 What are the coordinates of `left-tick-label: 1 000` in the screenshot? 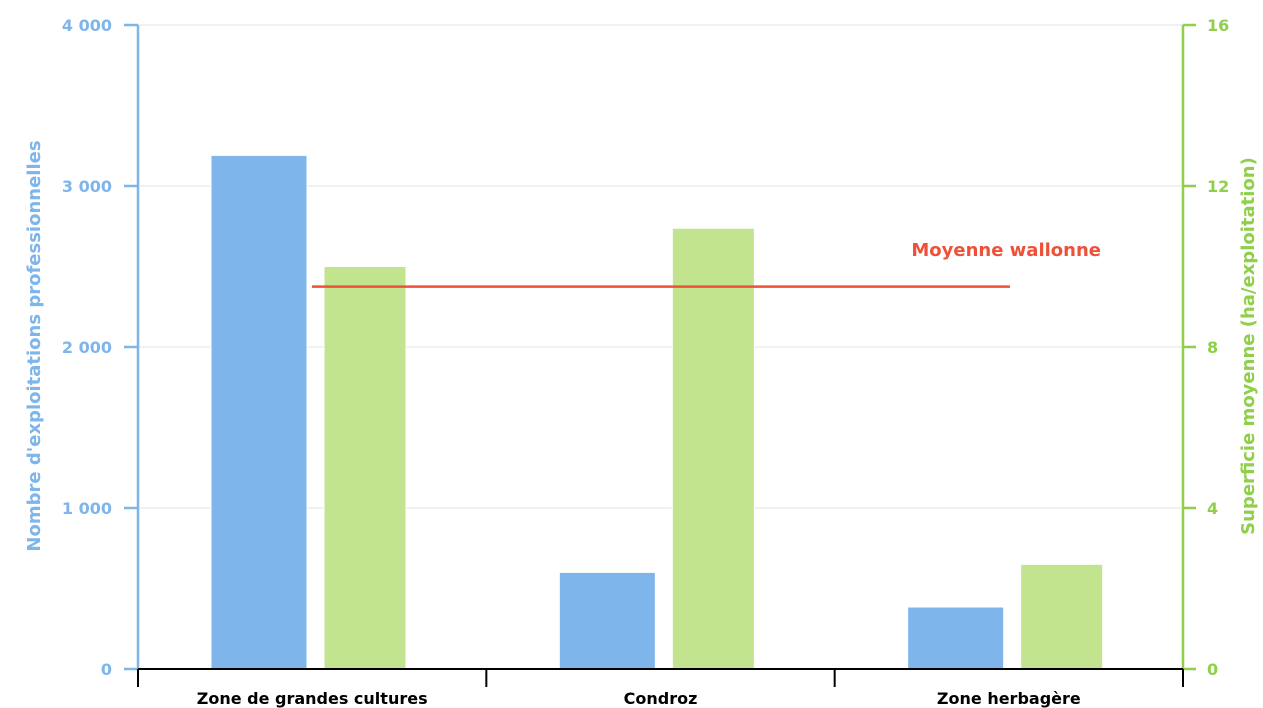 It's located at (87, 508).